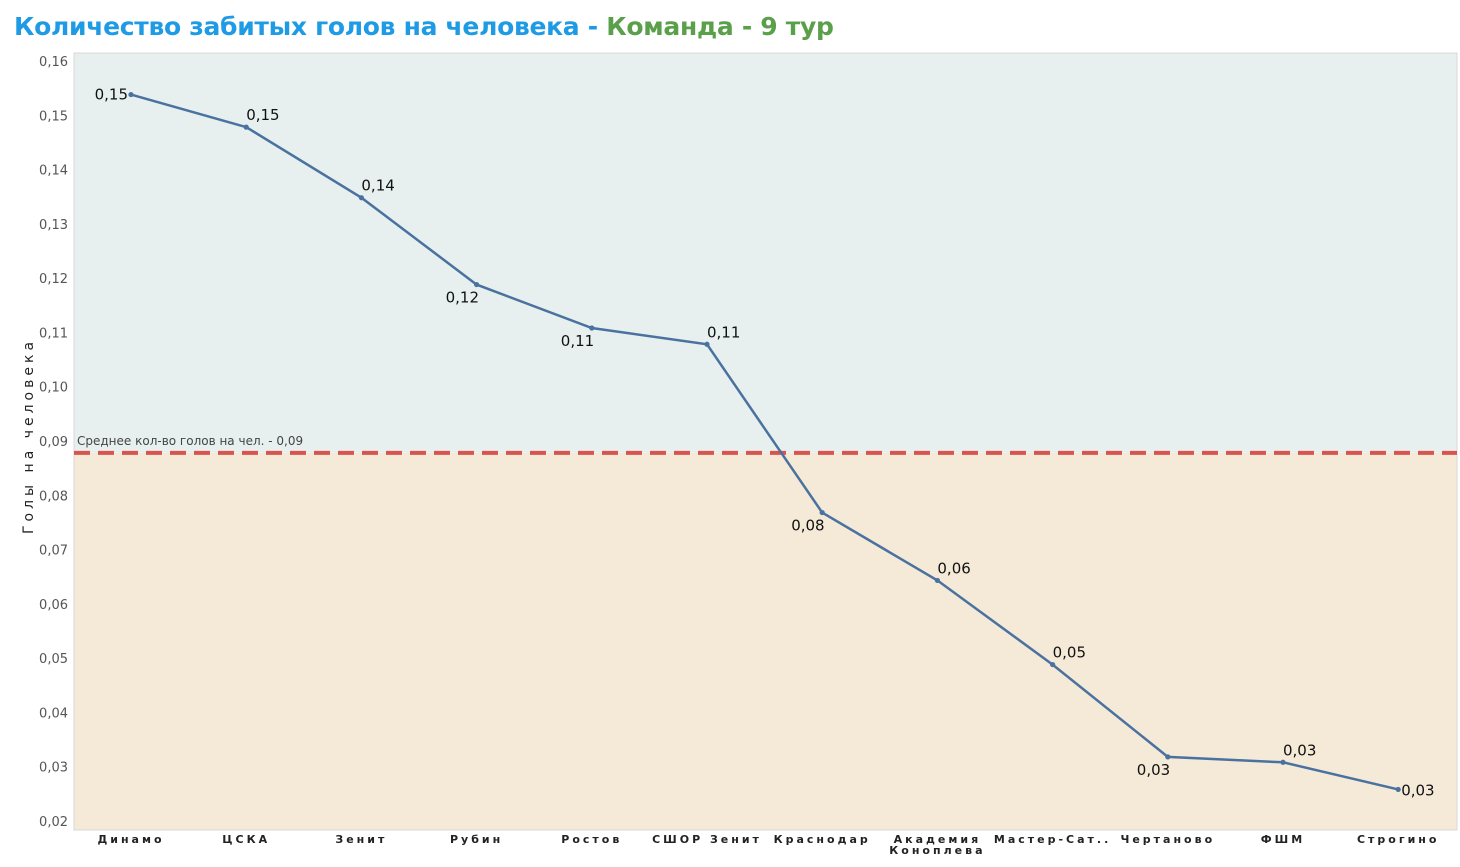 The image size is (1460, 867). What do you see at coordinates (53, 768) in the screenshot?
I see `y-tick-label: 0,03` at bounding box center [53, 768].